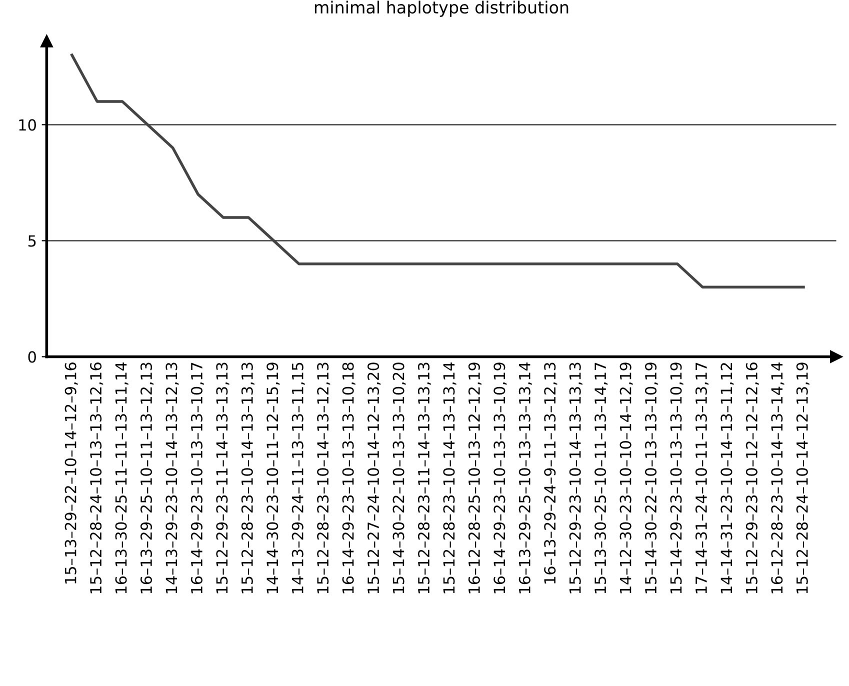 This screenshot has width=849, height=686. Describe the element at coordinates (374, 478) in the screenshot. I see `x-tick-label: 15–12–27–24–10–14–12–13,20` at that location.